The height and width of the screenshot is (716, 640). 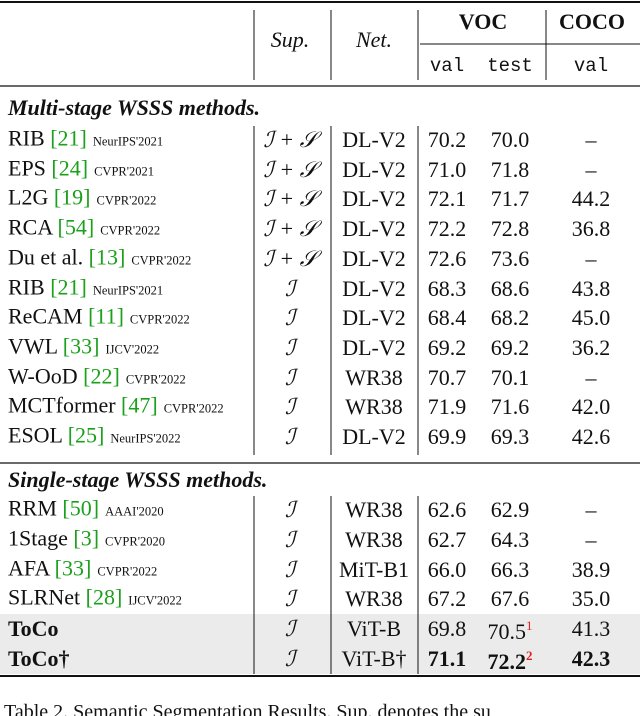 I want to click on score: 69.2, so click(x=447, y=347).